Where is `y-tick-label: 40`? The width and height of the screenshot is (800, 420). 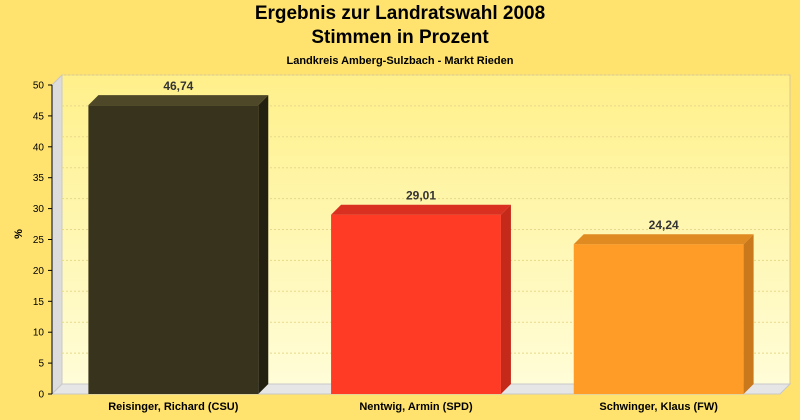 y-tick-label: 40 is located at coordinates (39, 147).